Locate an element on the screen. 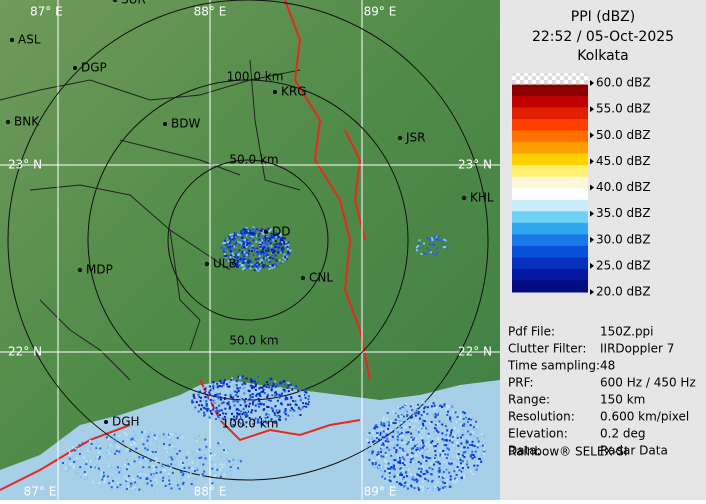 The image size is (706, 504). city-label: MDP is located at coordinates (99, 270).